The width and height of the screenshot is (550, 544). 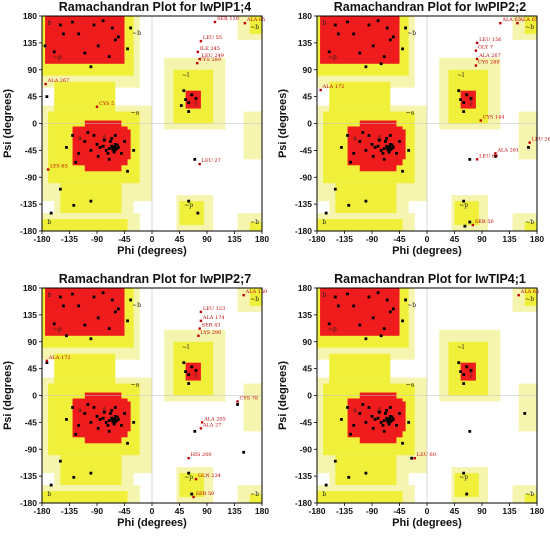 What do you see at coordinates (355, 138) in the screenshot?
I see `region-label: a` at bounding box center [355, 138].